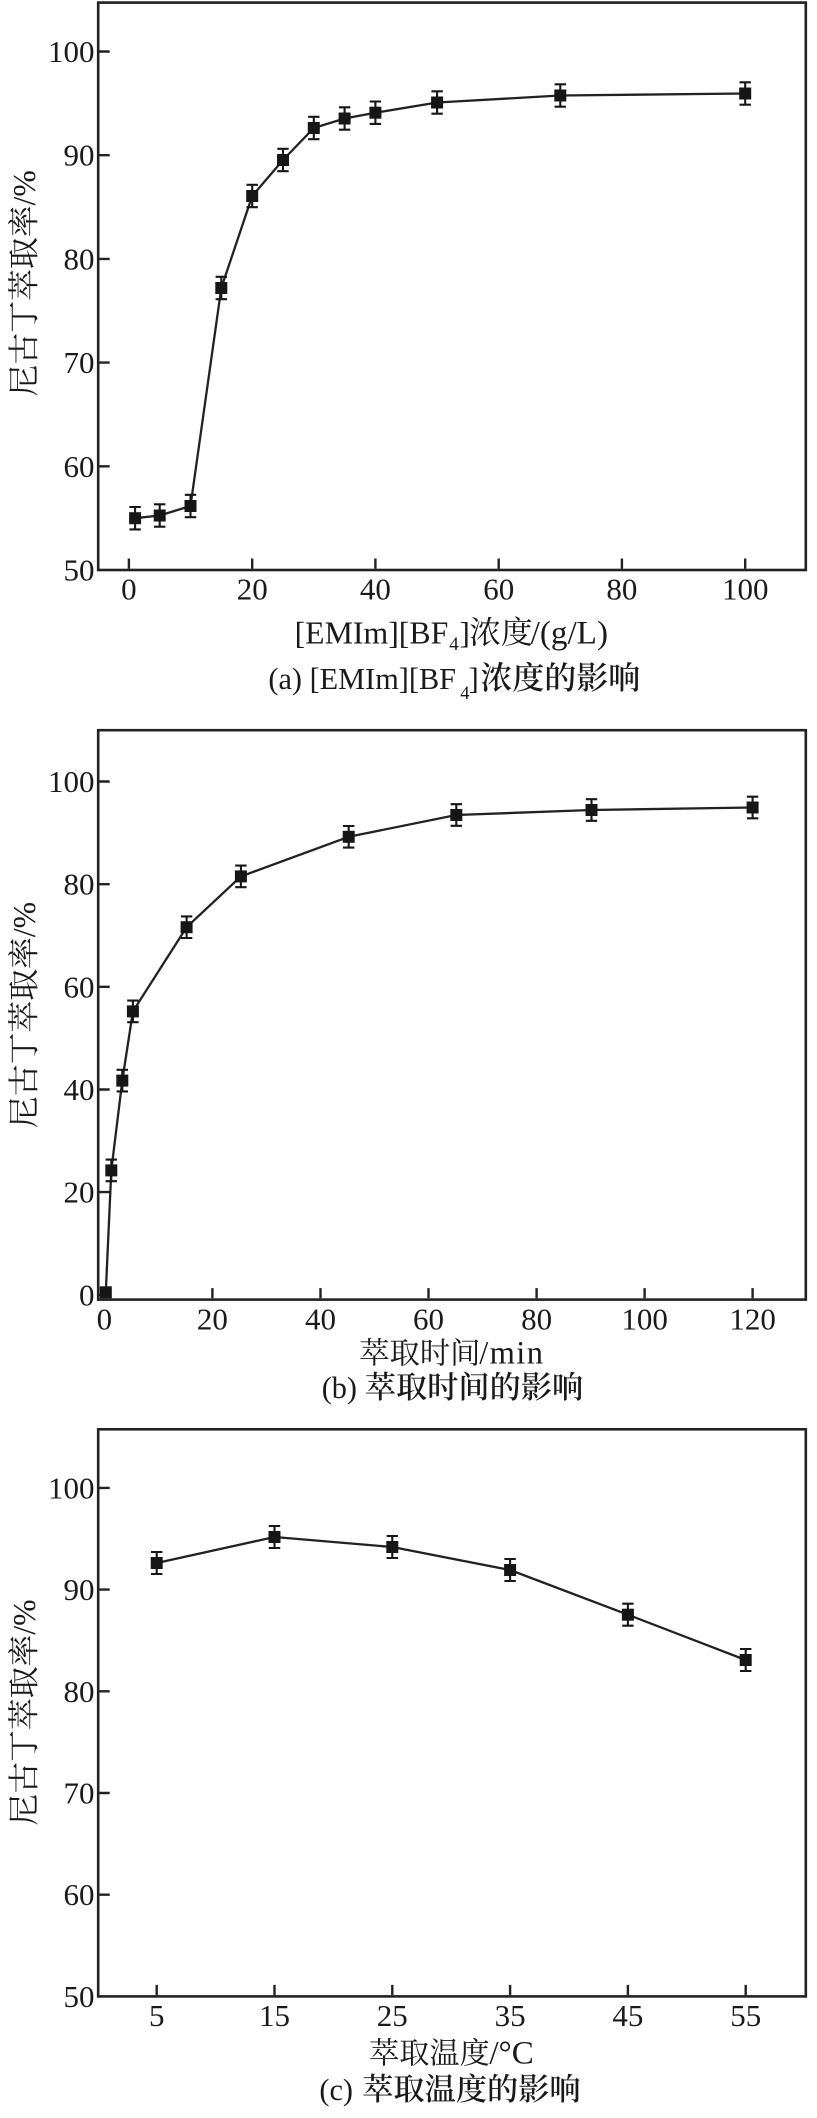 This screenshot has width=817, height=2118. What do you see at coordinates (336, 2090) in the screenshot?
I see `svg-text: (c)` at bounding box center [336, 2090].